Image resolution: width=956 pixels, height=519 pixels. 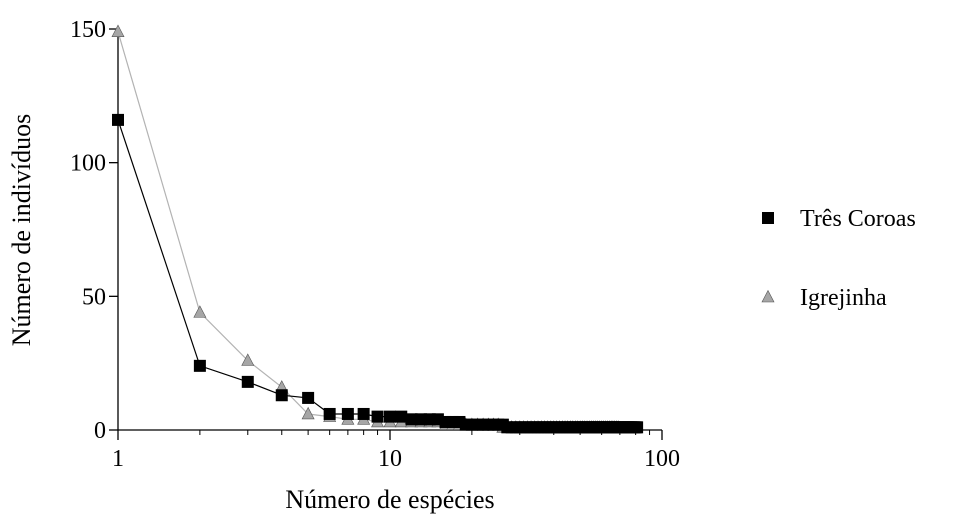 I want to click on x-axis-title: Número de espécies, so click(x=389, y=499).